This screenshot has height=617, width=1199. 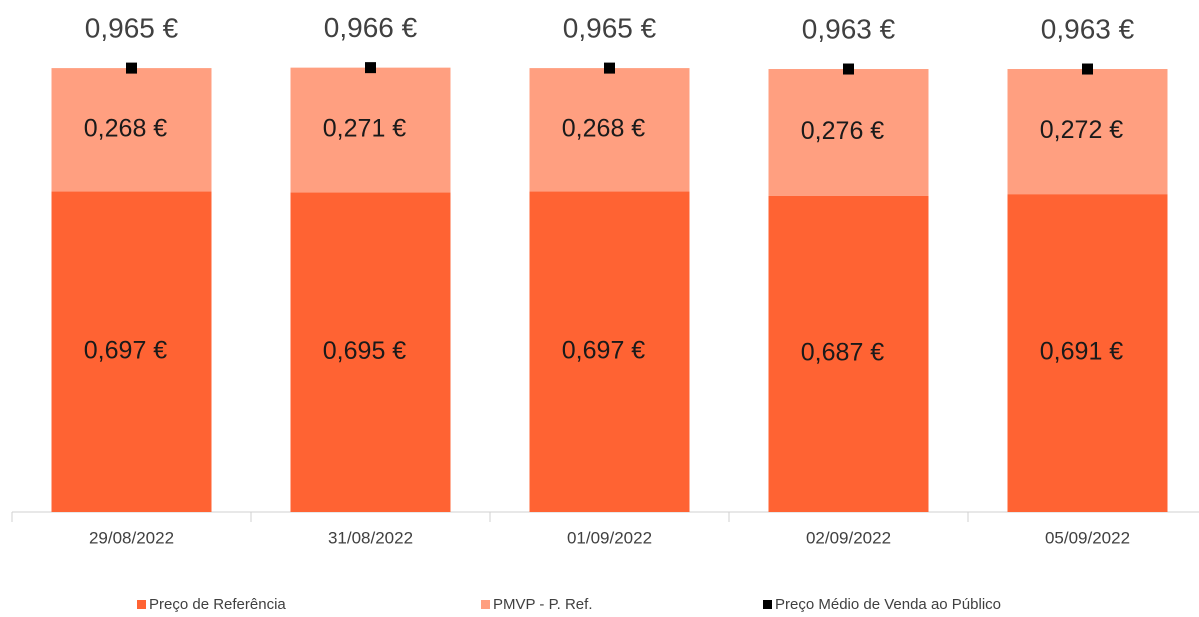 What do you see at coordinates (843, 131) in the screenshot?
I see `bar-label: 0,276 €` at bounding box center [843, 131].